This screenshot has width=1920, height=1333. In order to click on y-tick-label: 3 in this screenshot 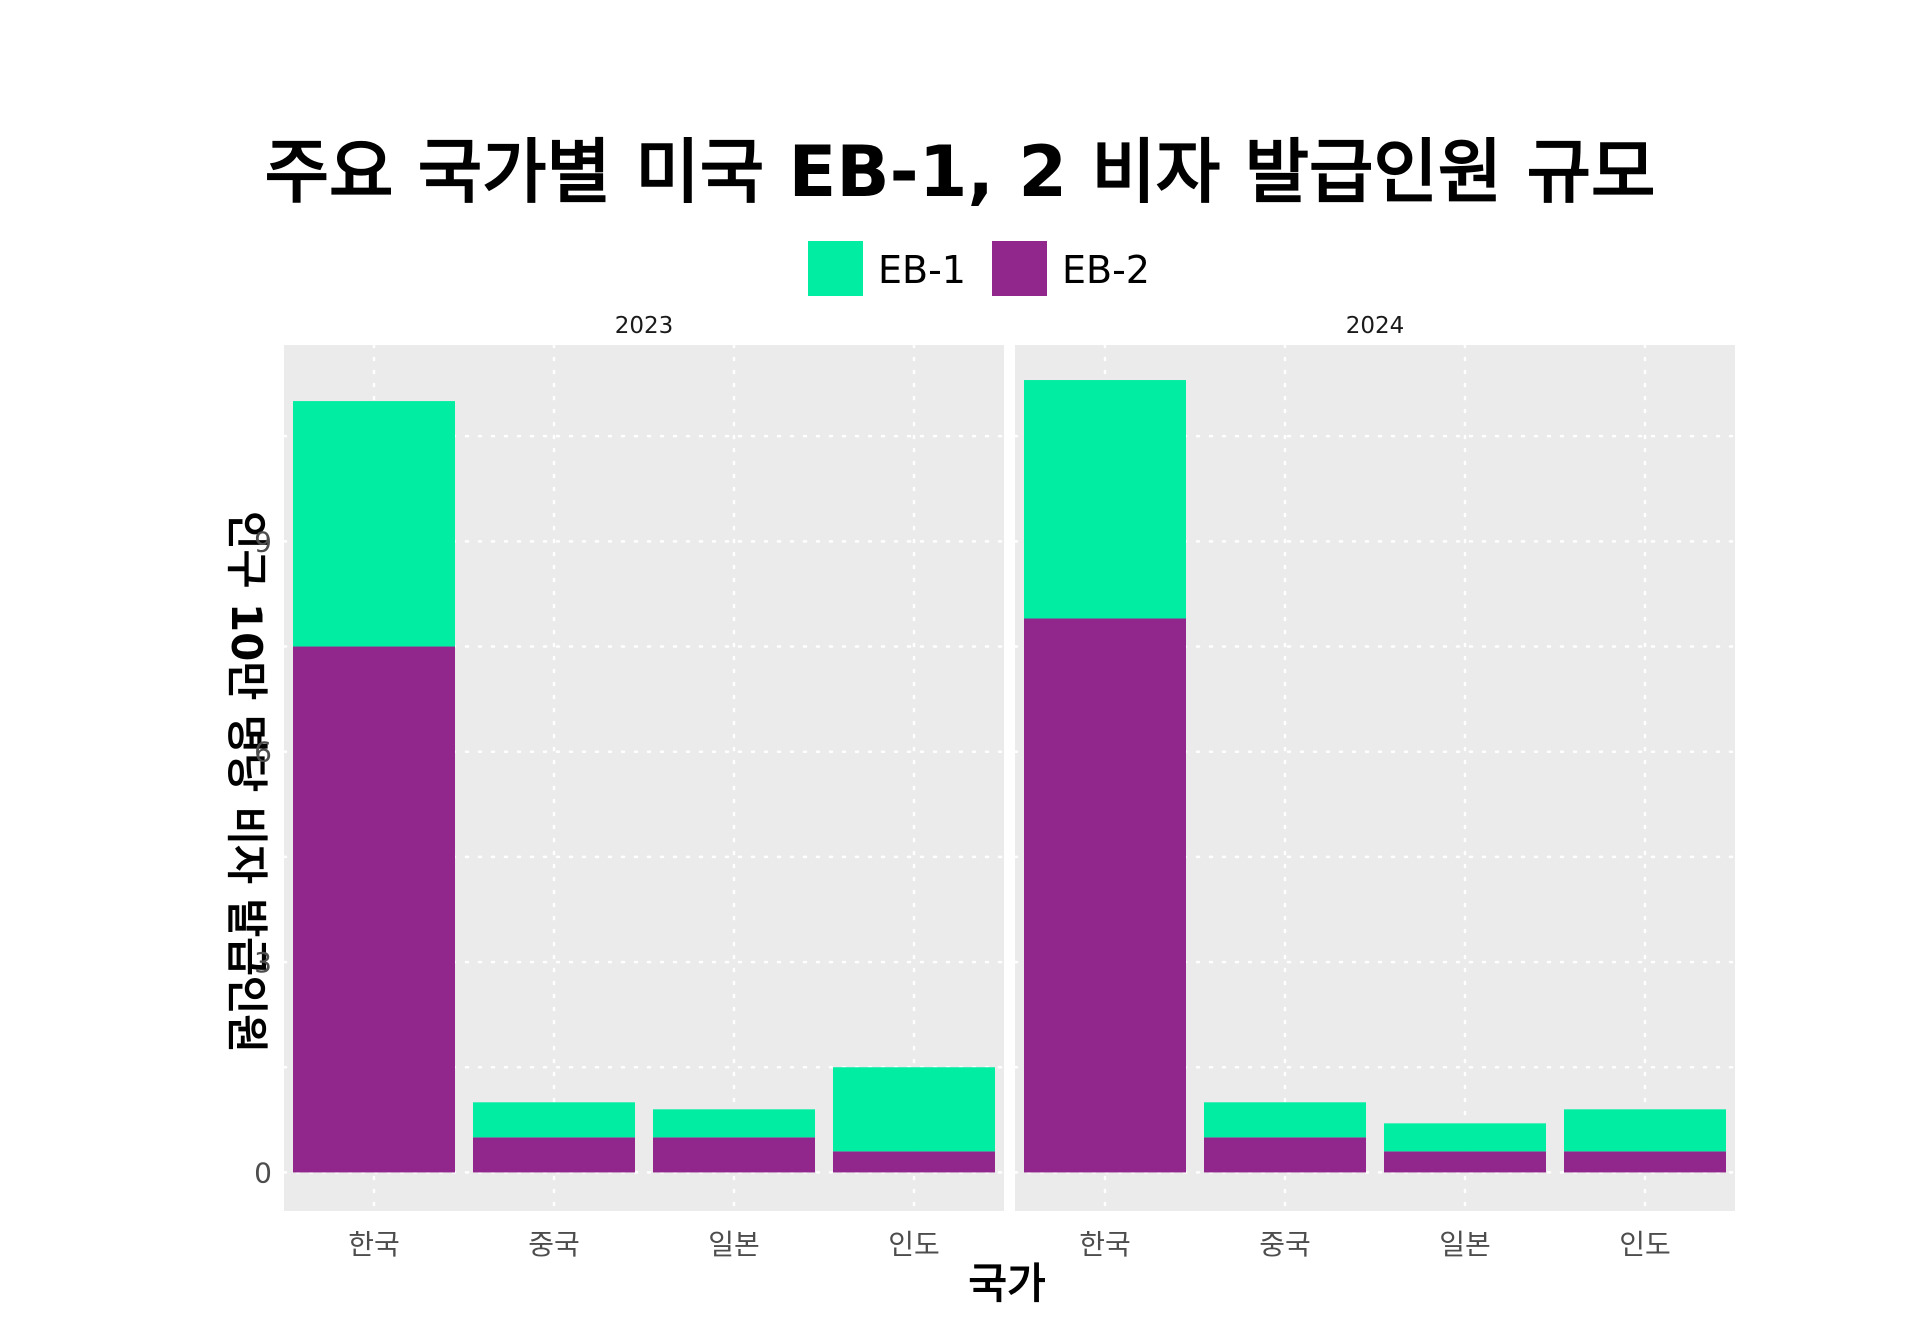, I will do `click(263, 962)`.